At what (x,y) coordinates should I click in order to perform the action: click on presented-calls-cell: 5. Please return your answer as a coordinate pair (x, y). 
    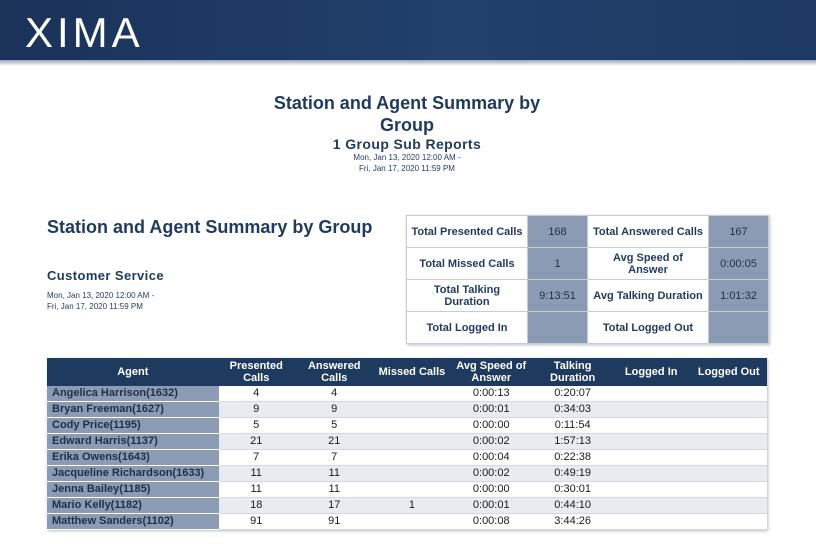
    Looking at the image, I should click on (256, 425).